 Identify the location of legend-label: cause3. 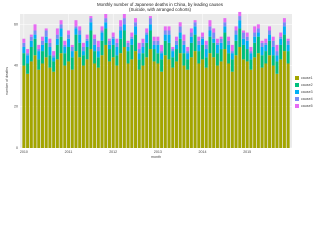
(307, 92).